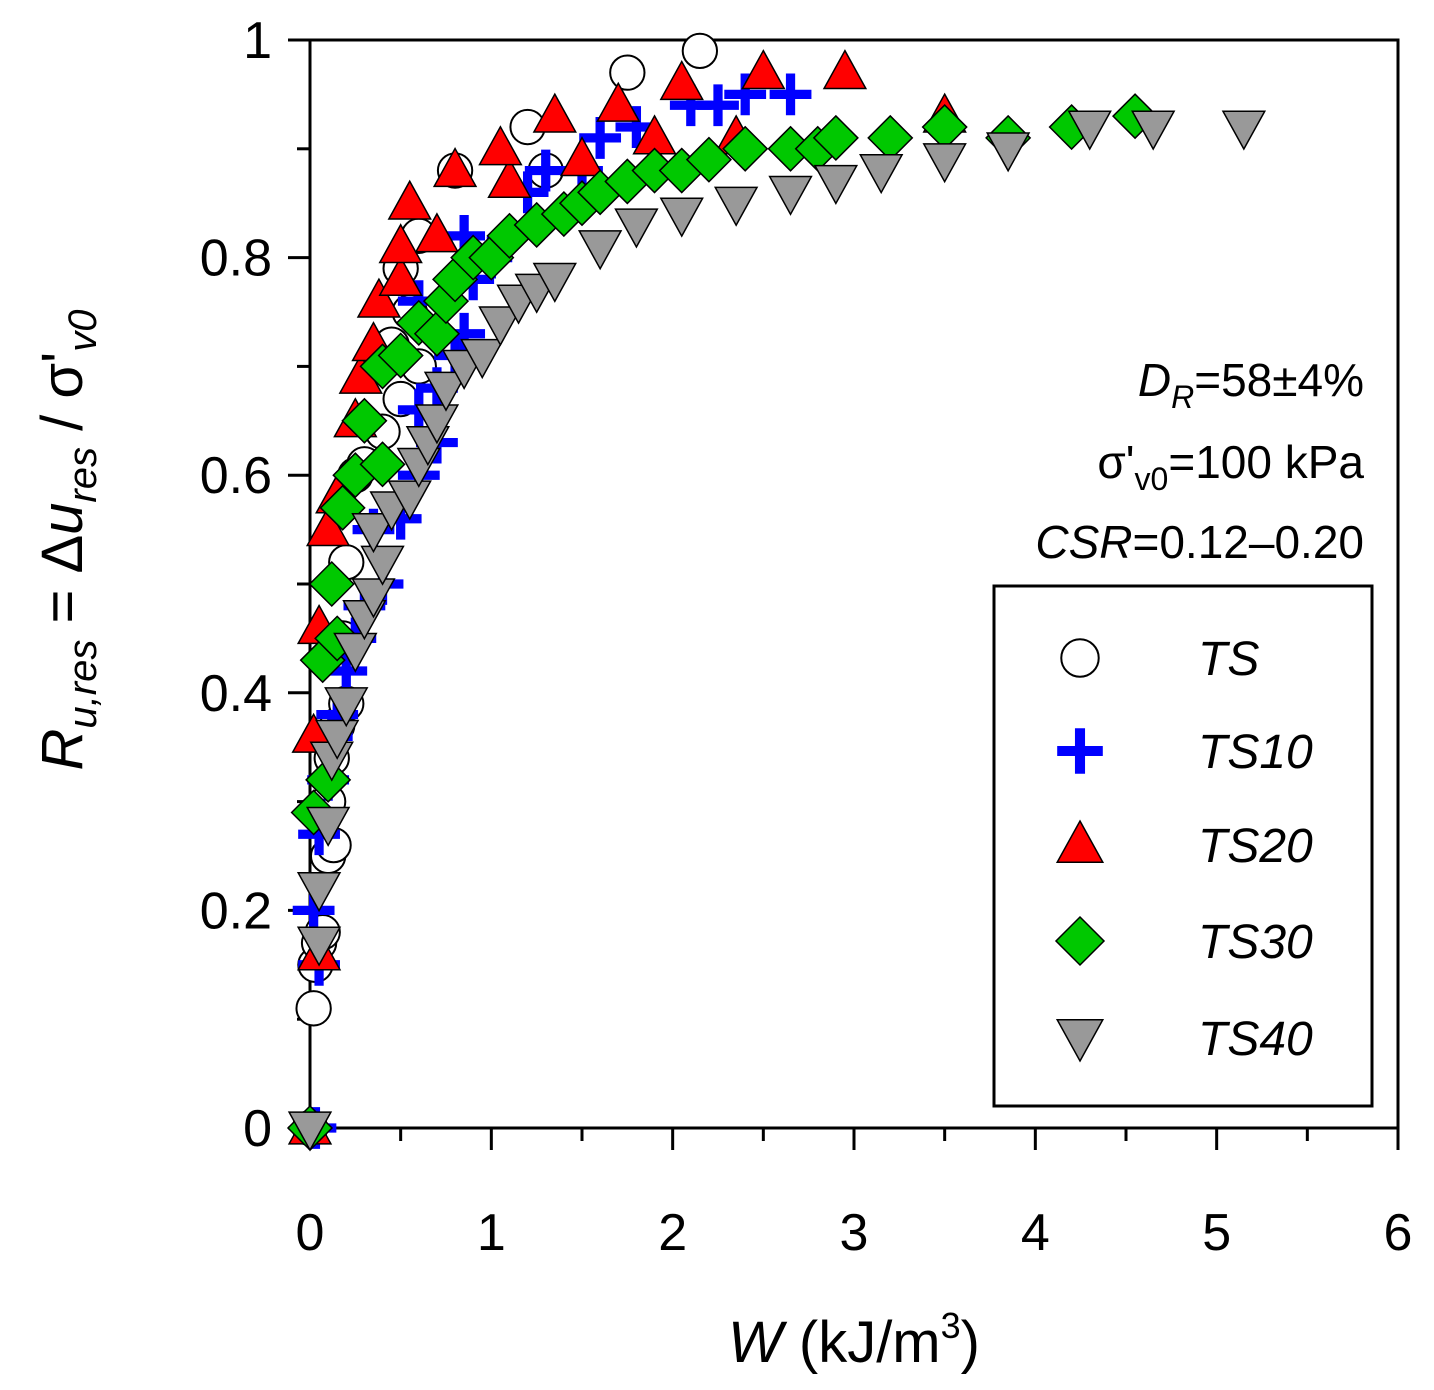 This screenshot has height=1390, width=1434. Describe the element at coordinates (310, 1233) in the screenshot. I see `x-tick-label: 0` at that location.